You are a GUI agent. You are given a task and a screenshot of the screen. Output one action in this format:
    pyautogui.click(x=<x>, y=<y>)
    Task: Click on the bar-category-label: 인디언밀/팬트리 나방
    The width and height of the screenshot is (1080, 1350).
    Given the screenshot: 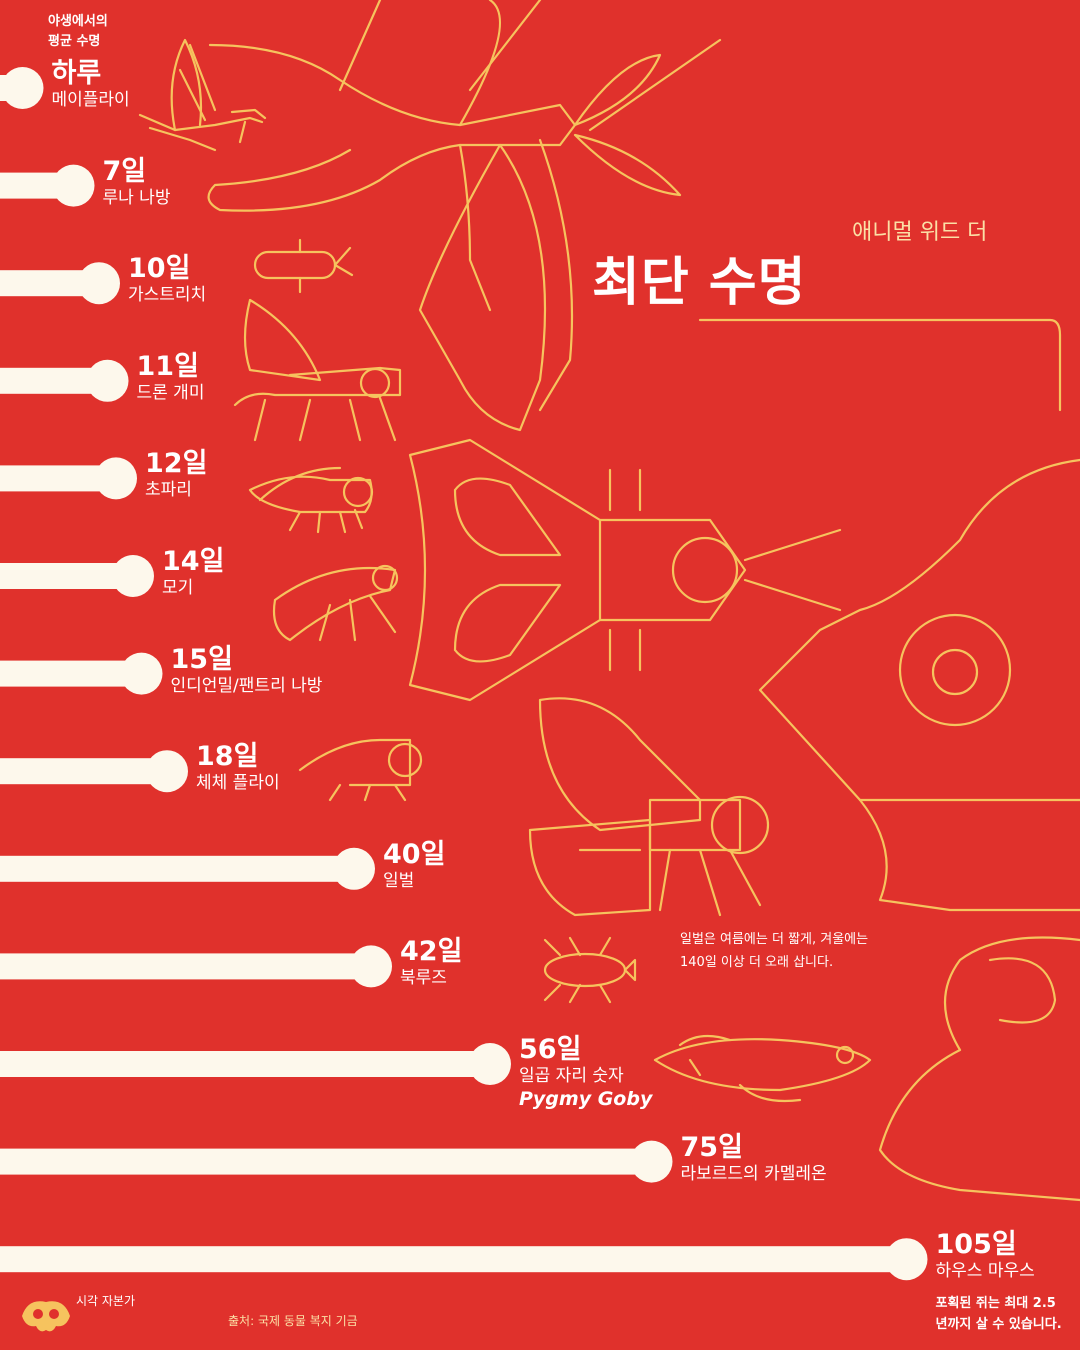 What is the action you would take?
    pyautogui.click(x=246, y=685)
    